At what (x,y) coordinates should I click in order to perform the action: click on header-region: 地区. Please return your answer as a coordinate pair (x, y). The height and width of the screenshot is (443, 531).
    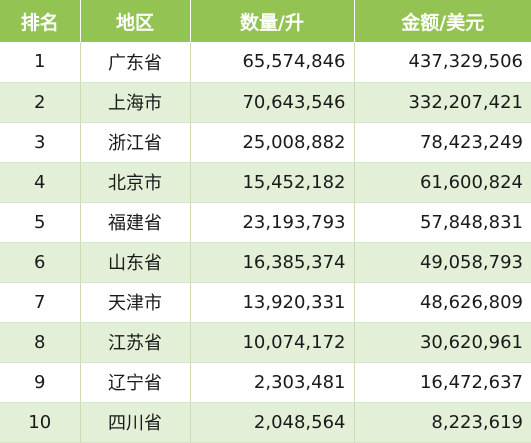
    Looking at the image, I should click on (135, 21).